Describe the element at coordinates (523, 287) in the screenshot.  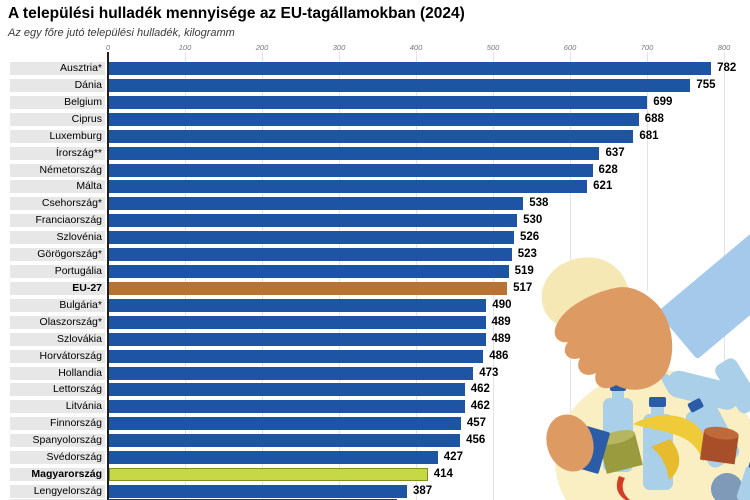
I see `value-label: 517` at that location.